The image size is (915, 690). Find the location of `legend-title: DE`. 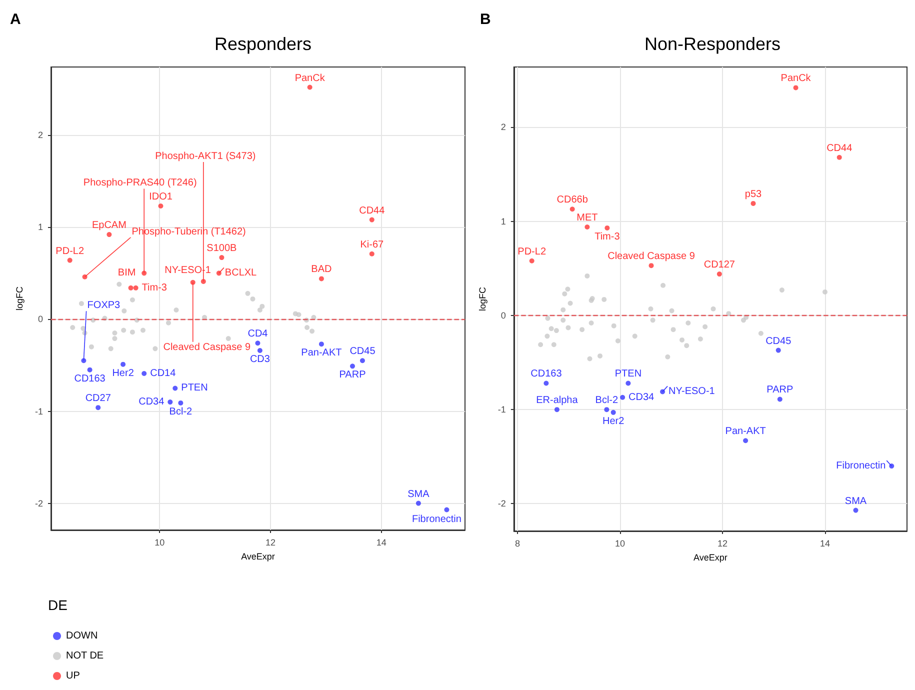

legend-title: DE is located at coordinates (58, 605).